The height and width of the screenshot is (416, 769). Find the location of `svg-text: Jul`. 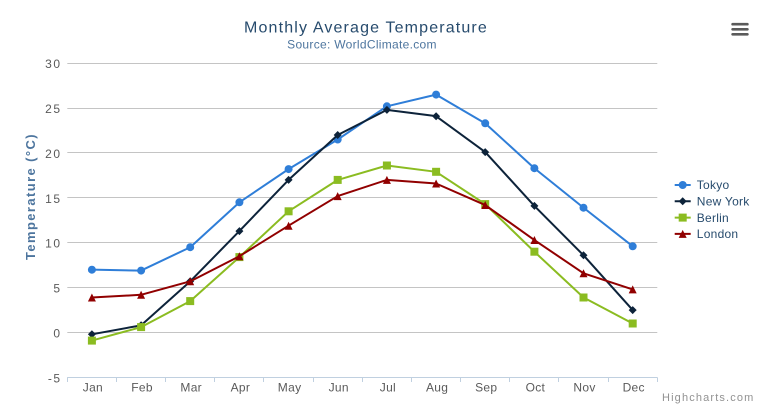

svg-text: Jul is located at coordinates (388, 388).